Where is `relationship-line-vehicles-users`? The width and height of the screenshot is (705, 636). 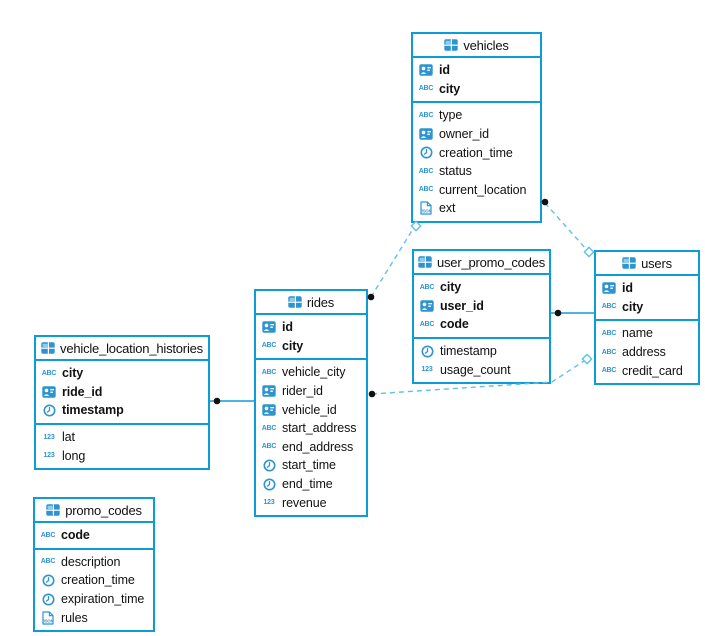
relationship-line-vehicles-users is located at coordinates (565, 226).